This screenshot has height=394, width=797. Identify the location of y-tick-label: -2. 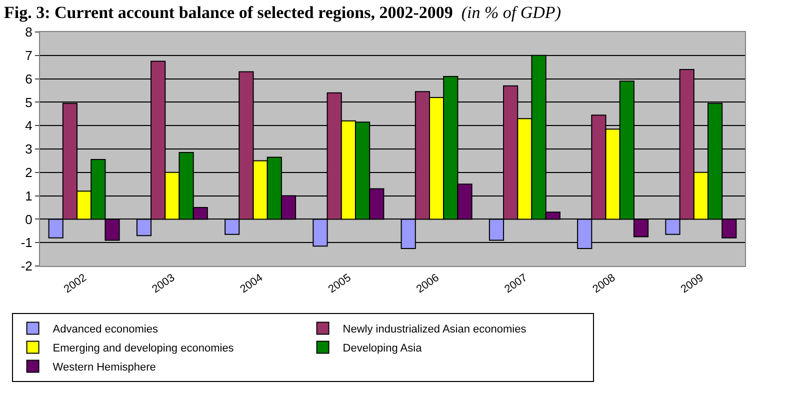
(26, 266).